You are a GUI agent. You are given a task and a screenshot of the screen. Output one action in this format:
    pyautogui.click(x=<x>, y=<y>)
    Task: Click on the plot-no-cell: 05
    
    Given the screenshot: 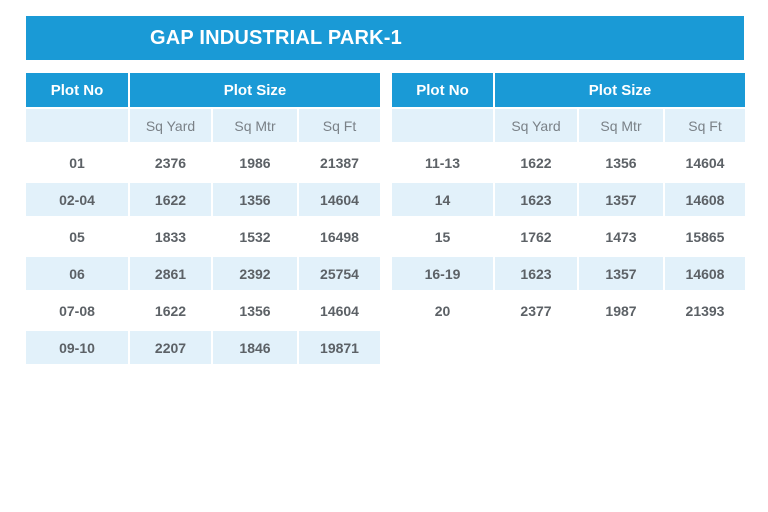 What is the action you would take?
    pyautogui.click(x=77, y=234)
    